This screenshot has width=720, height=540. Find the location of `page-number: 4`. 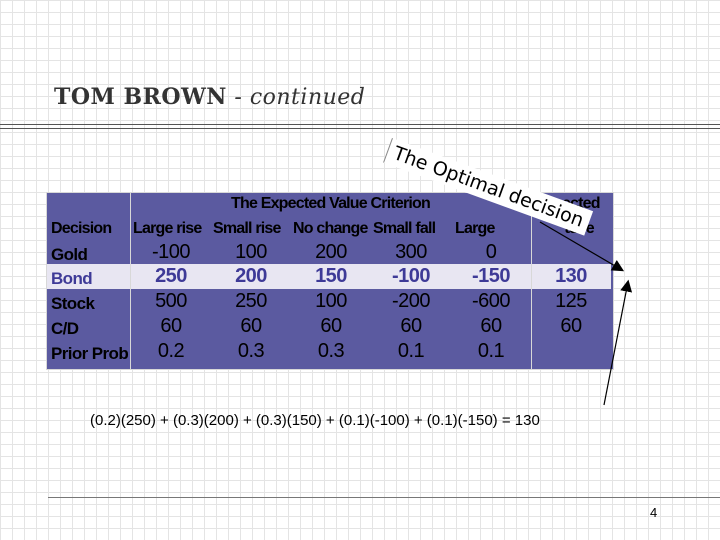

page-number: 4 is located at coordinates (654, 512).